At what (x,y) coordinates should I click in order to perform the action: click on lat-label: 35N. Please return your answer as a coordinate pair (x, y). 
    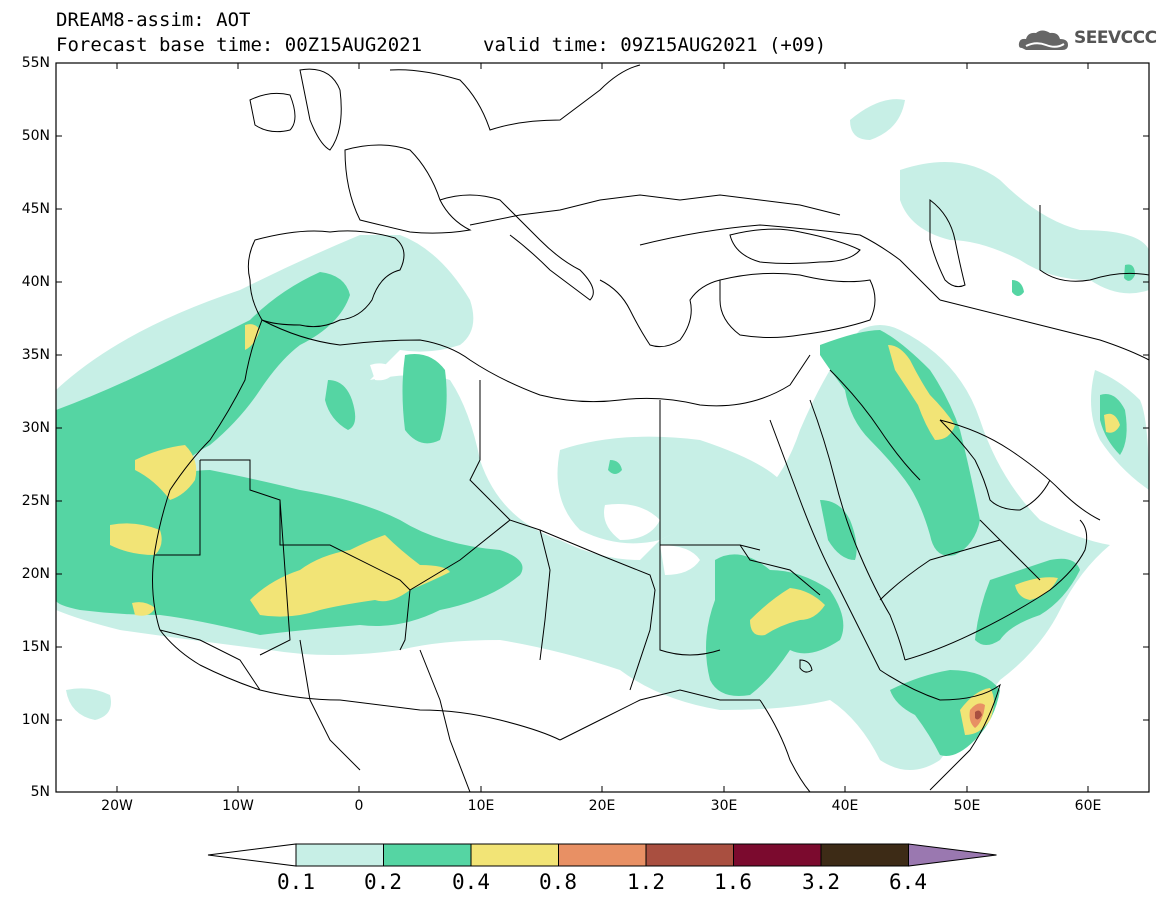
    Looking at the image, I should click on (35, 355).